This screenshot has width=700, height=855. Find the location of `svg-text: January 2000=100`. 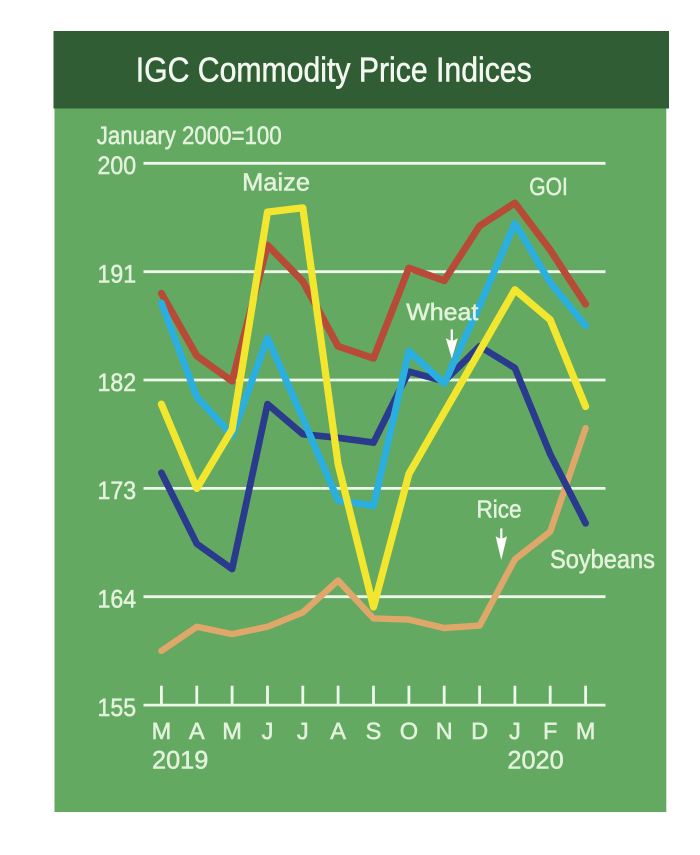

svg-text: January 2000=100 is located at coordinates (189, 136).